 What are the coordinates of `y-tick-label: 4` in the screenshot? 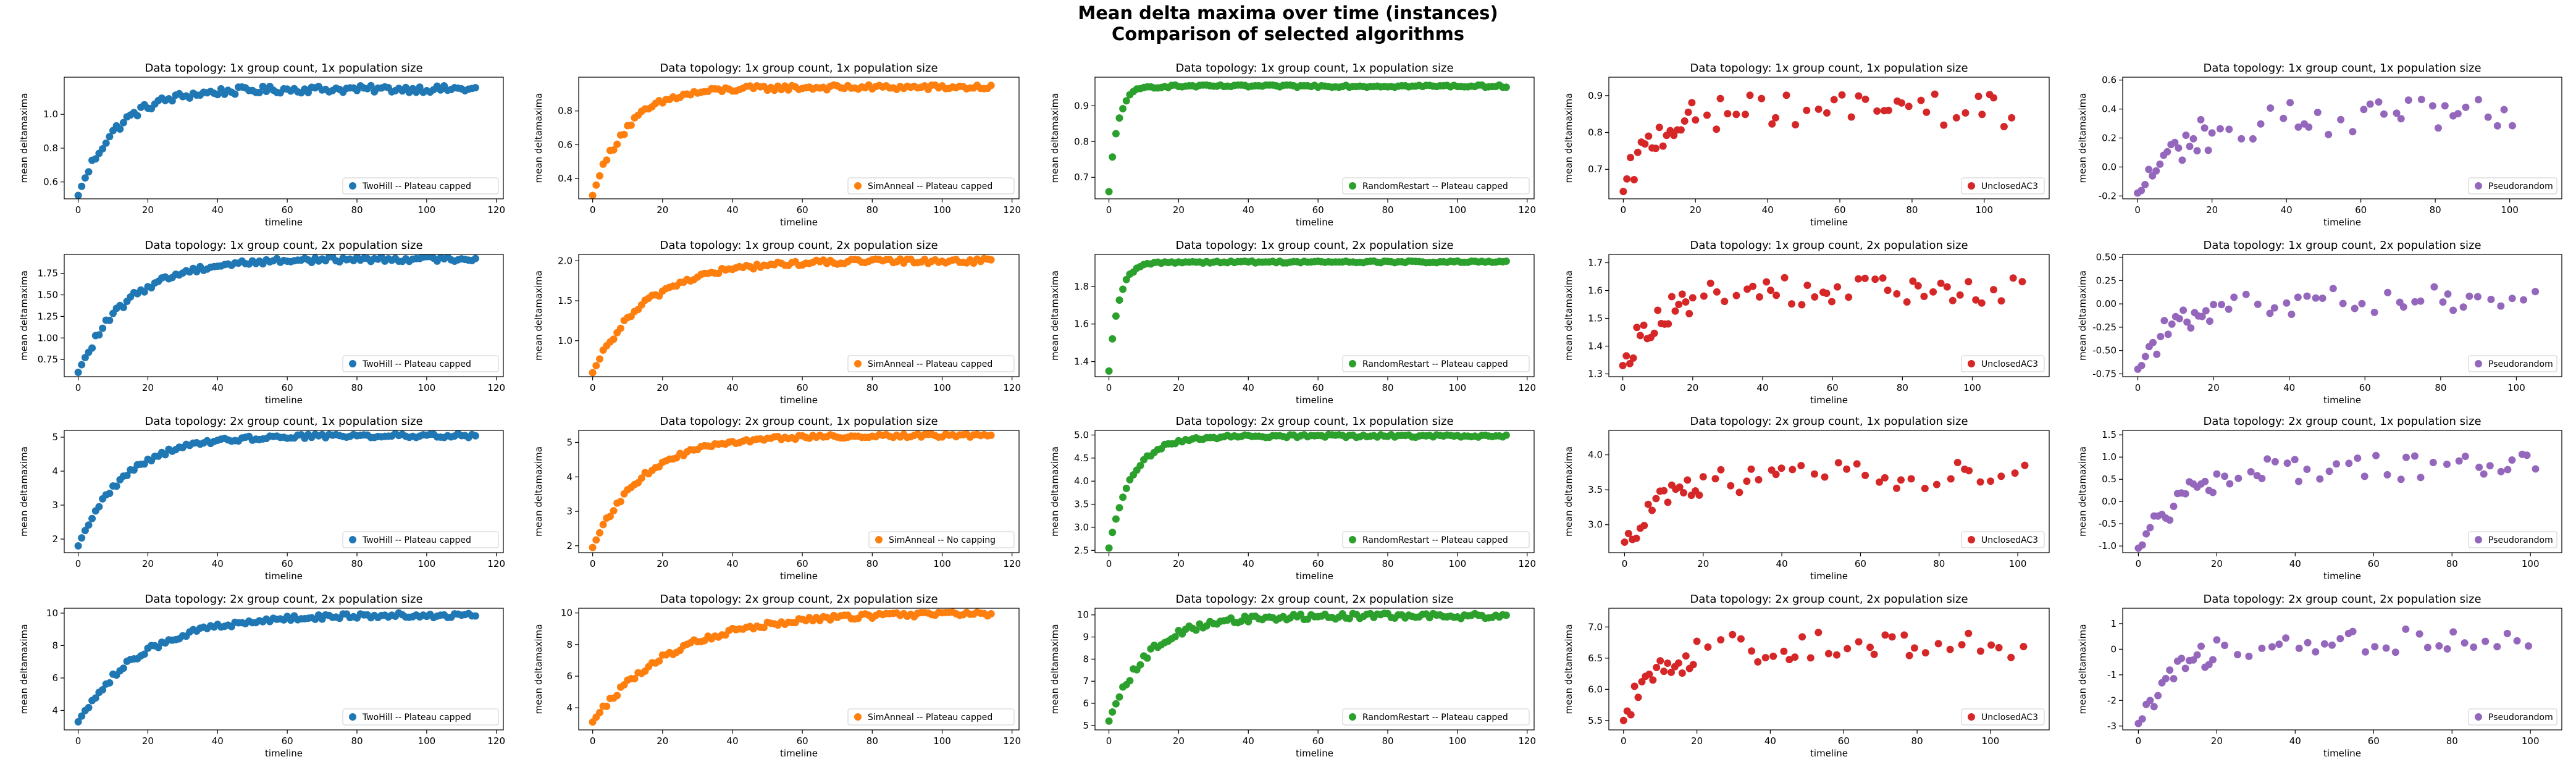 It's located at (569, 707).